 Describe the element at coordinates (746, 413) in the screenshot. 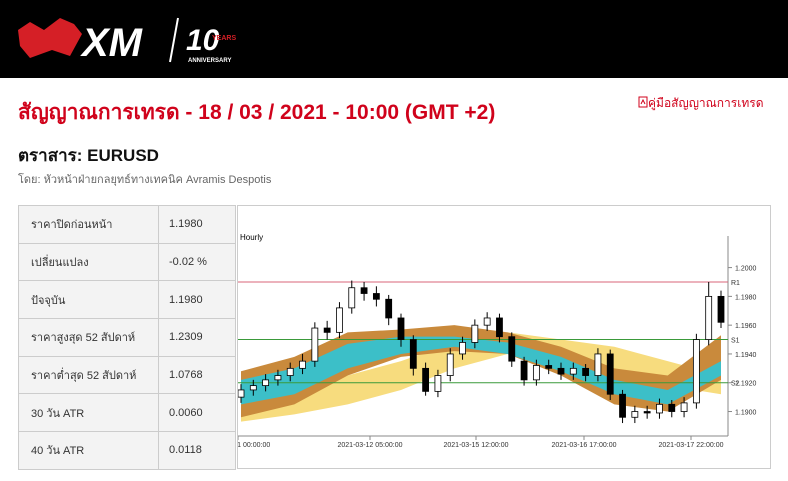

I see `y-tick-label: 1.1900` at that location.